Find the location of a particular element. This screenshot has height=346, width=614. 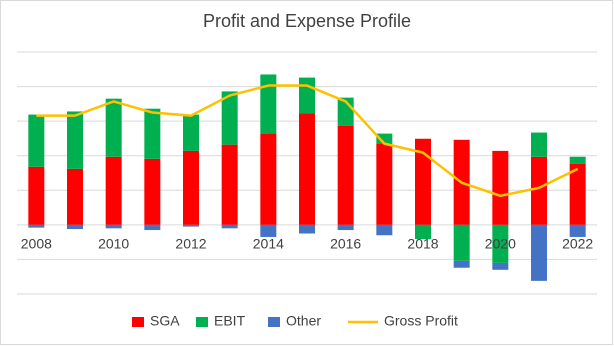

x-tick-label: 2018 is located at coordinates (422, 244).